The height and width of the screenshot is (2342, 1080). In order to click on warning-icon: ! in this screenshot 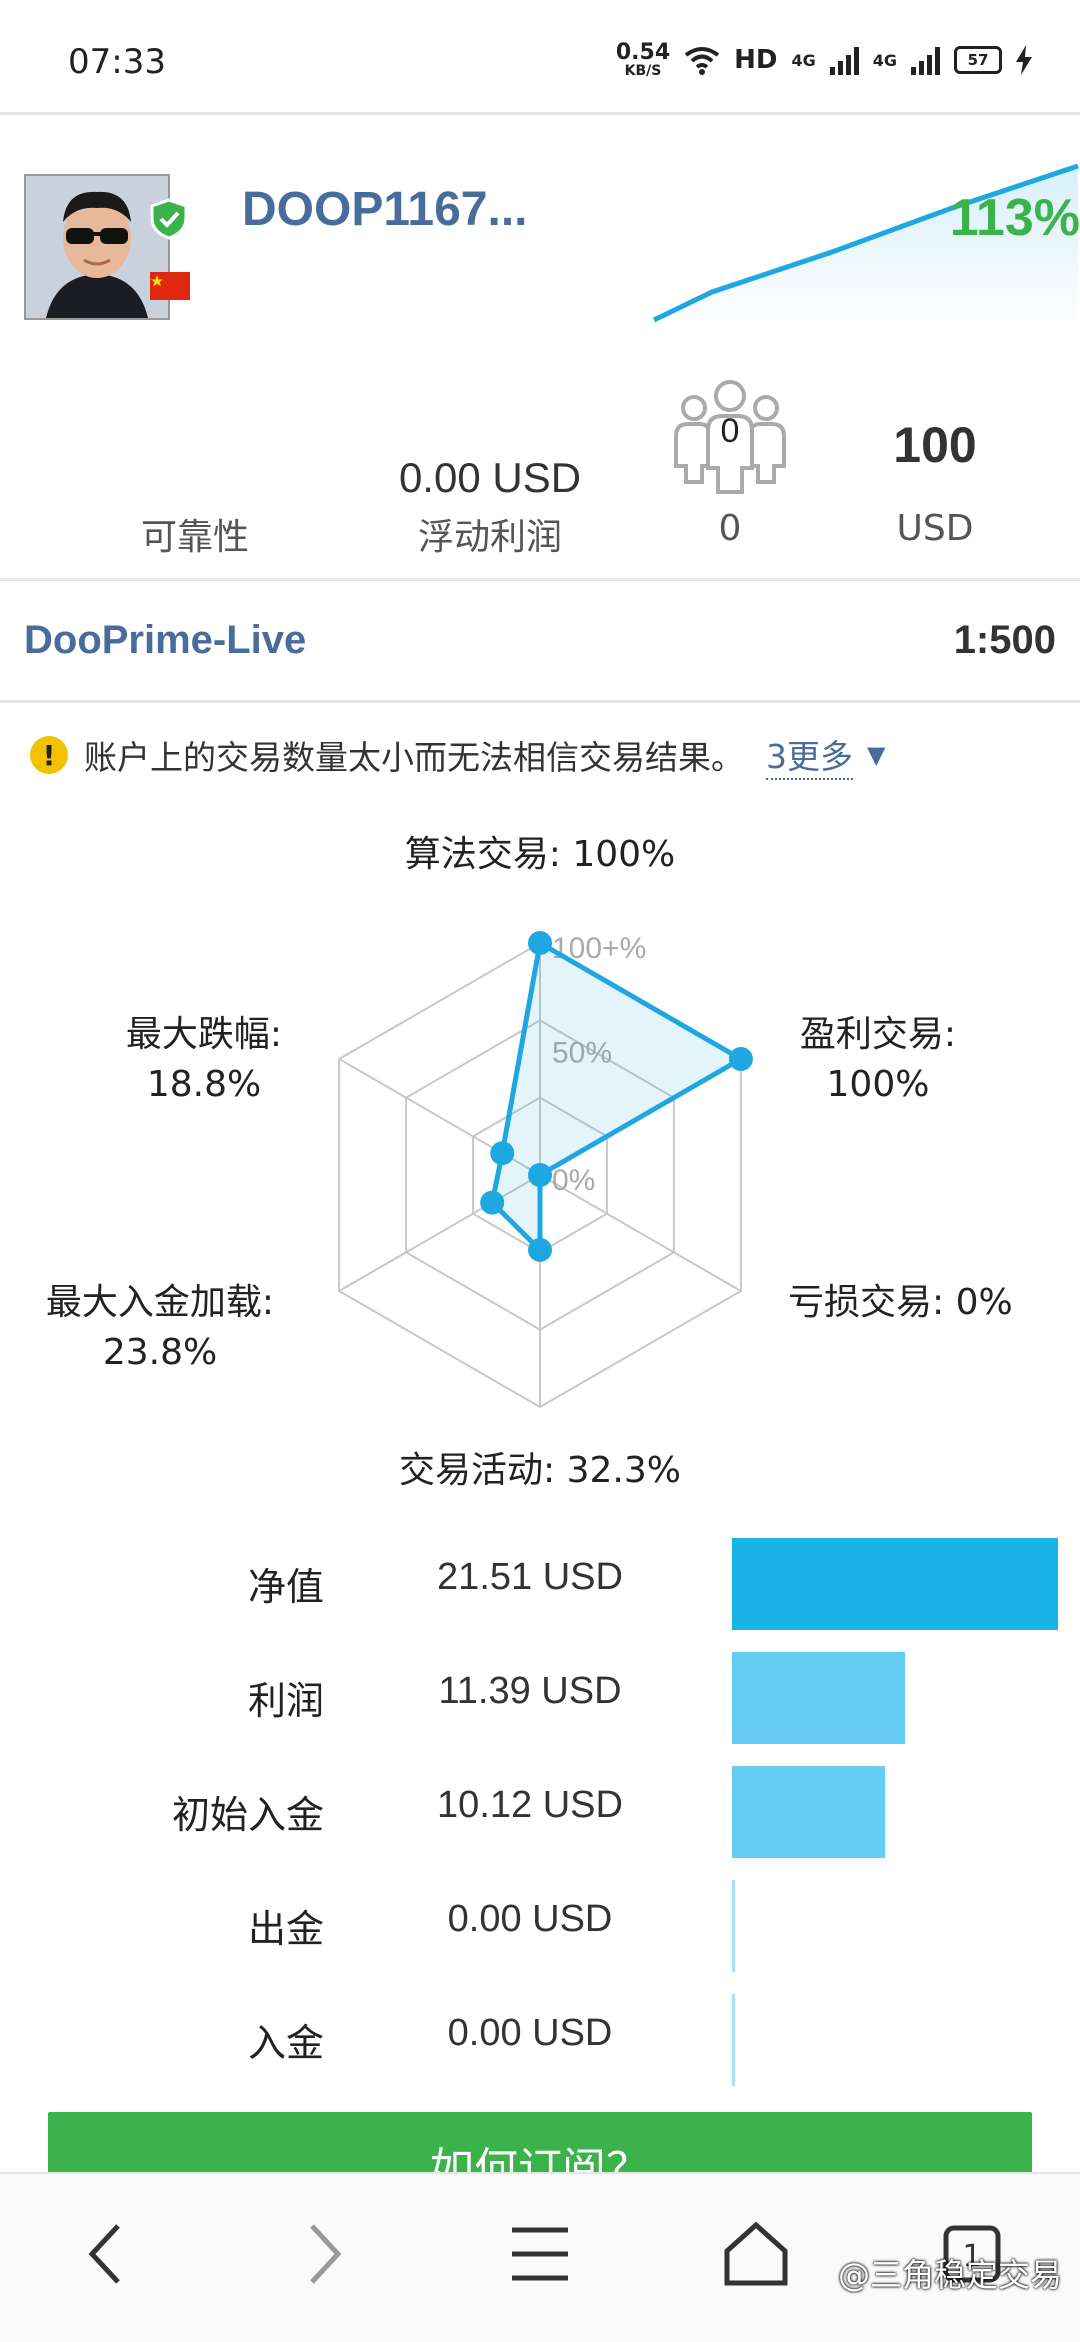, I will do `click(49, 755)`.